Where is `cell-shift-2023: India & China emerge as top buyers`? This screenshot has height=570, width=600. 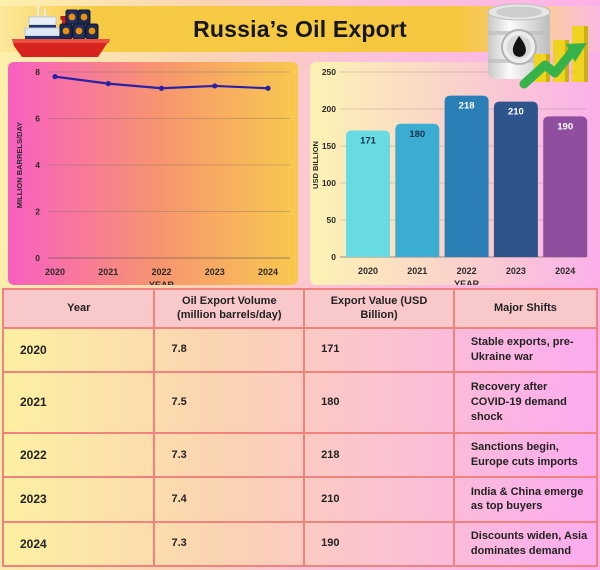 cell-shift-2023: India & China emerge as top buyers is located at coordinates (525, 499).